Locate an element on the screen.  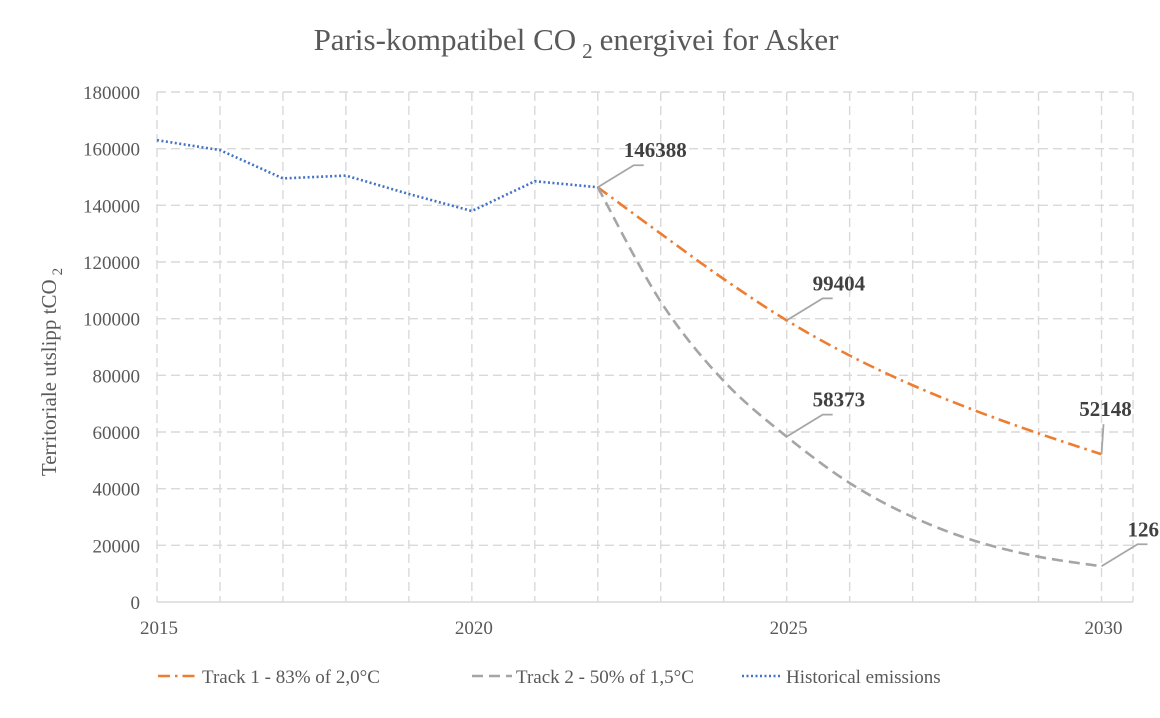
y-tick-label: 60000 is located at coordinates (117, 433).